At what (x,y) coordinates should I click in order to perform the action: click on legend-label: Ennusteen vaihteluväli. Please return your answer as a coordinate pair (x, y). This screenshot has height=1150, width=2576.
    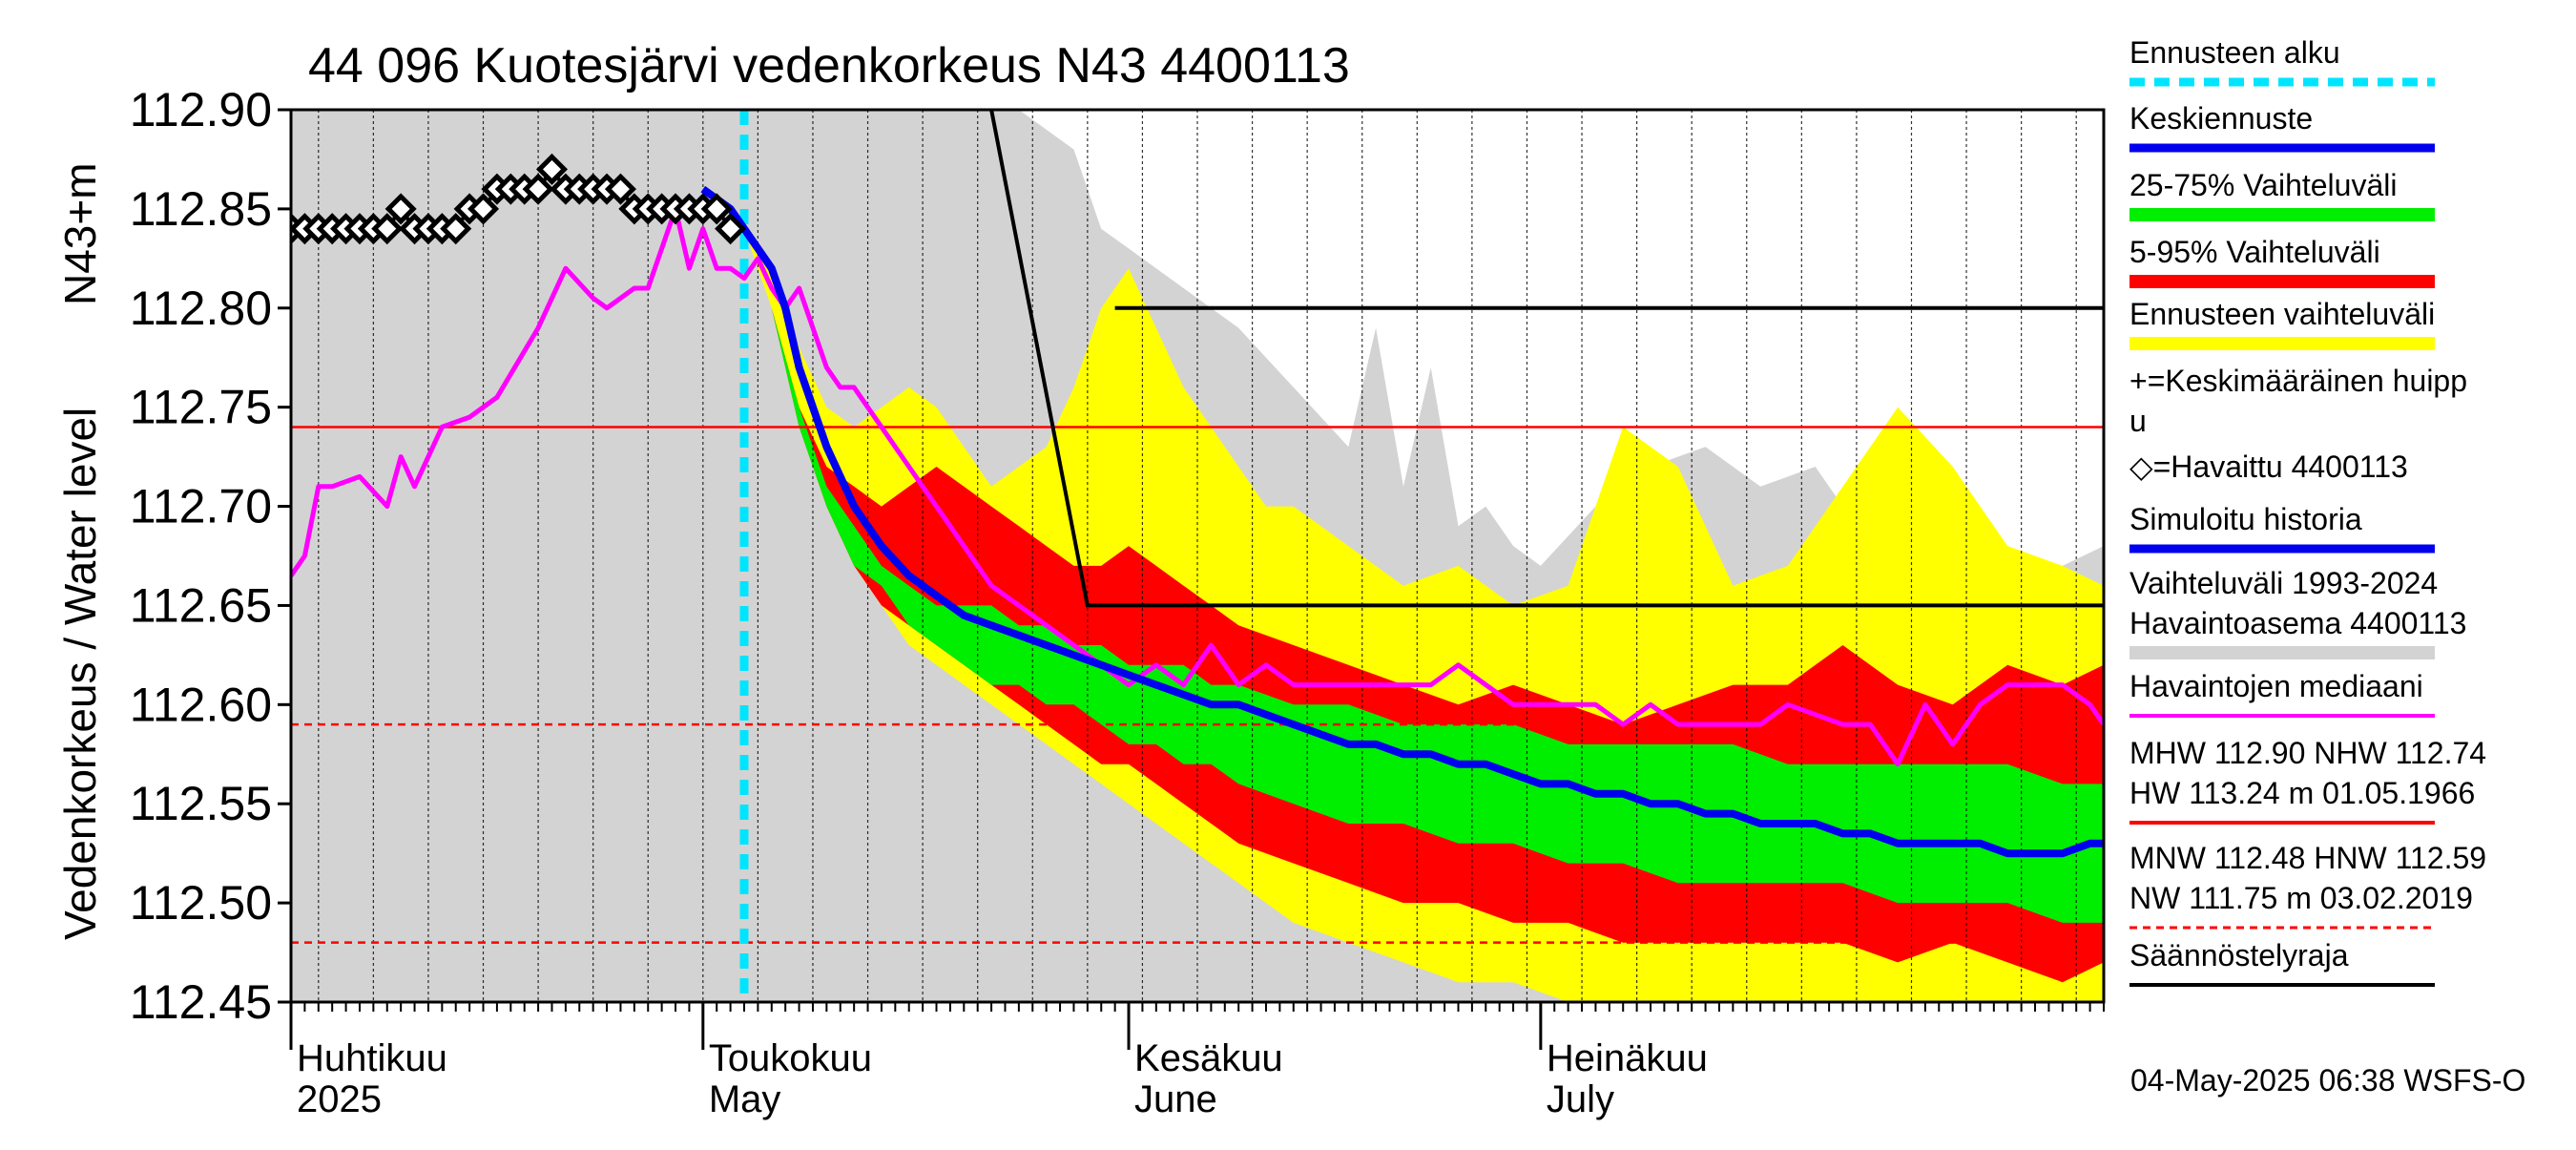
    Looking at the image, I should click on (2282, 314).